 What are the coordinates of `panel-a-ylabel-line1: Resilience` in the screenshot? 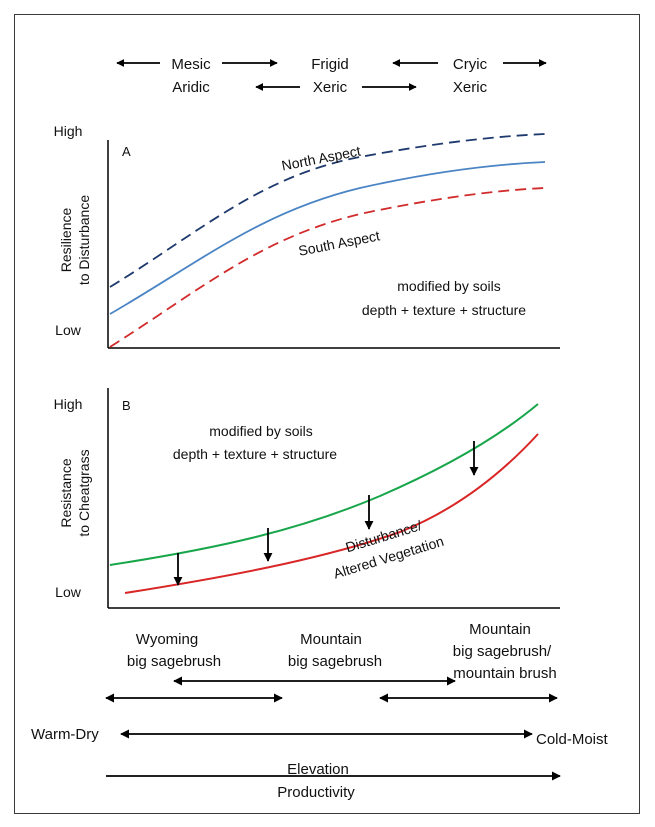 It's located at (66, 239).